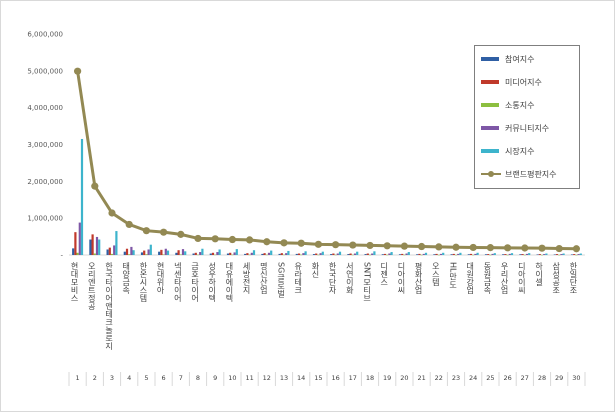 Image resolution: width=615 pixels, height=412 pixels. What do you see at coordinates (146, 378) in the screenshot?
I see `rank-number: 5` at bounding box center [146, 378].